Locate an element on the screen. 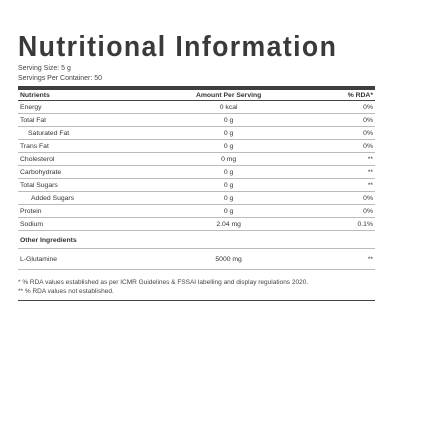  nutrient-name: Sodium is located at coordinates (97, 224).